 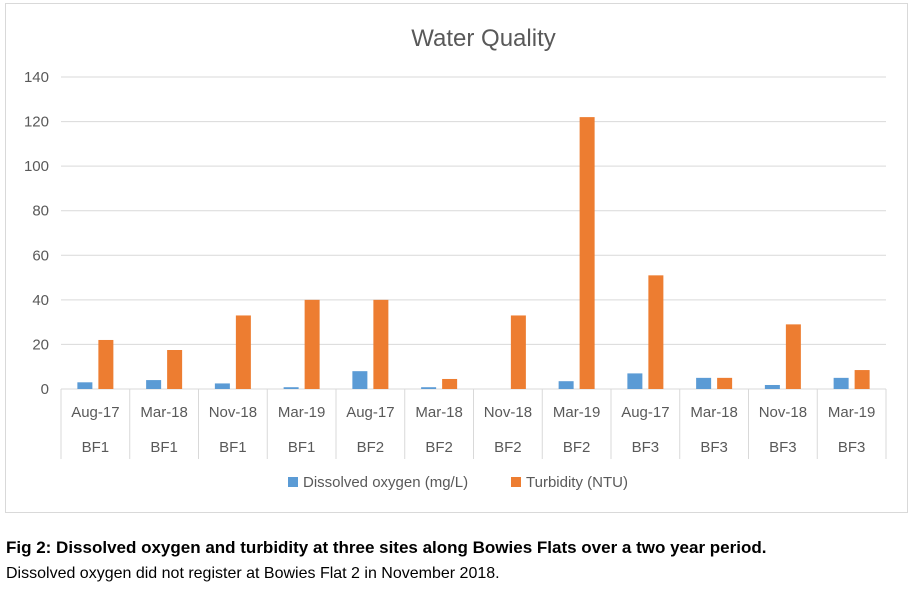 I want to click on y-tick-label: 60, so click(x=40, y=255).